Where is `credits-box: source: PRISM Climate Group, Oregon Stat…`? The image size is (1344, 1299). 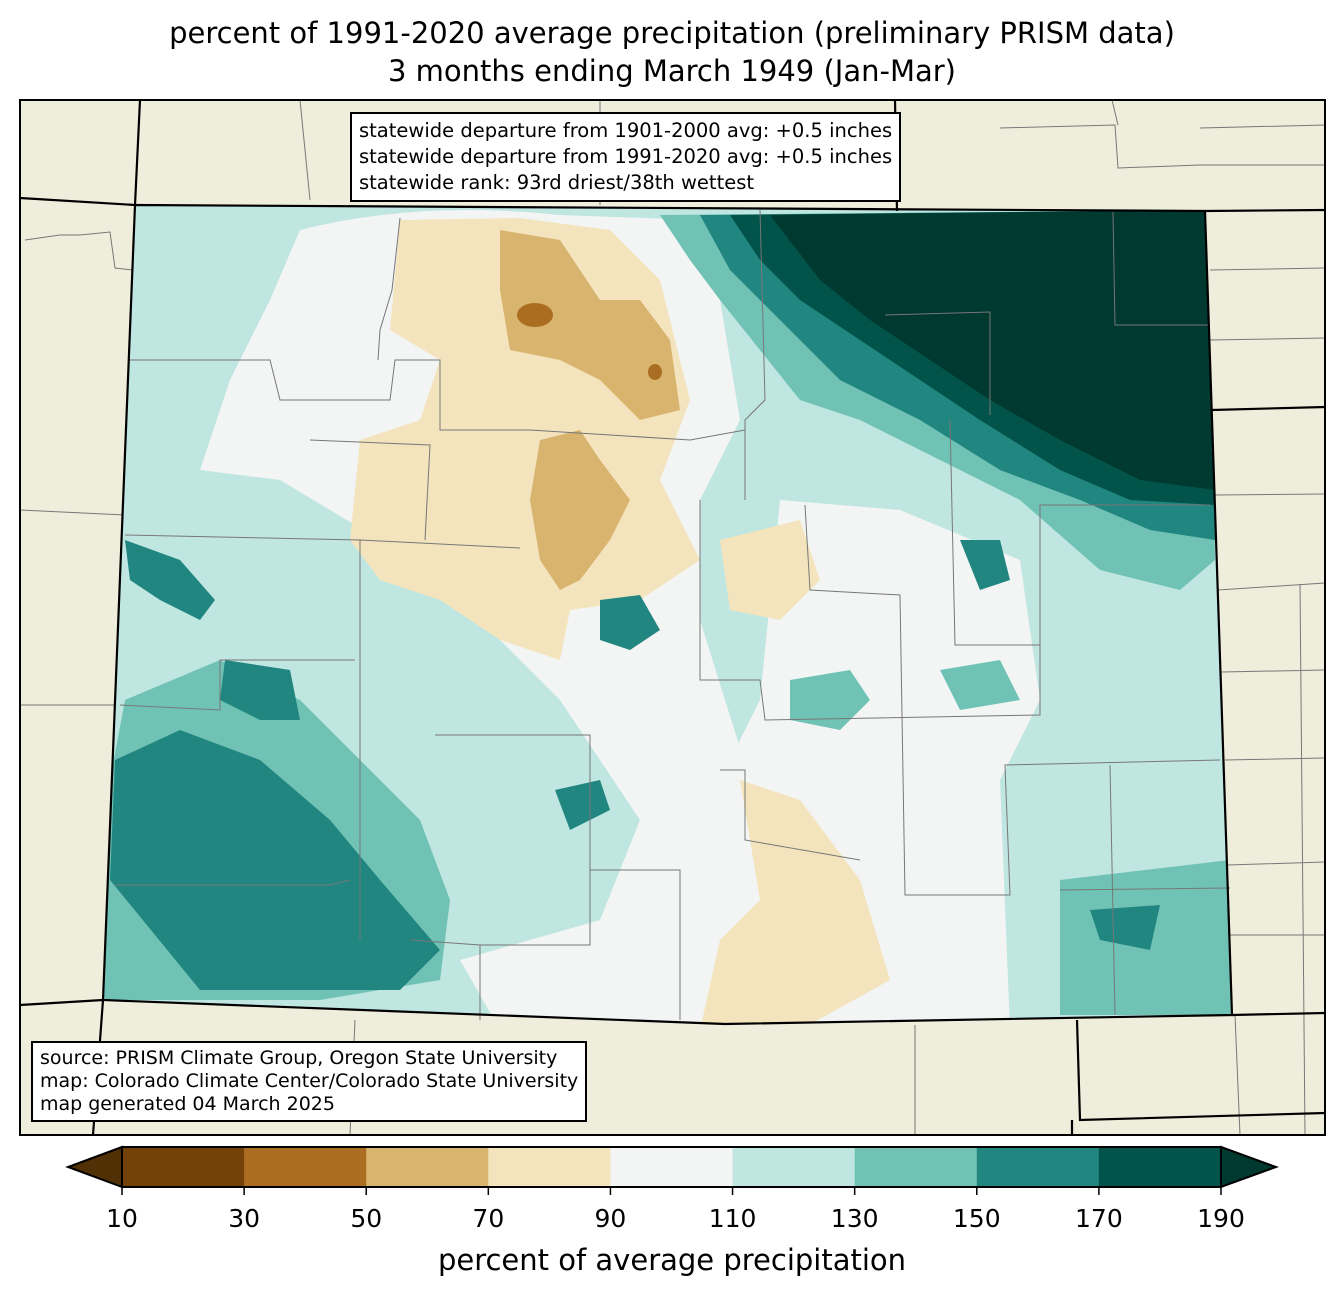 credits-box: source: PRISM Climate Group, Oregon Stat… is located at coordinates (309, 1081).